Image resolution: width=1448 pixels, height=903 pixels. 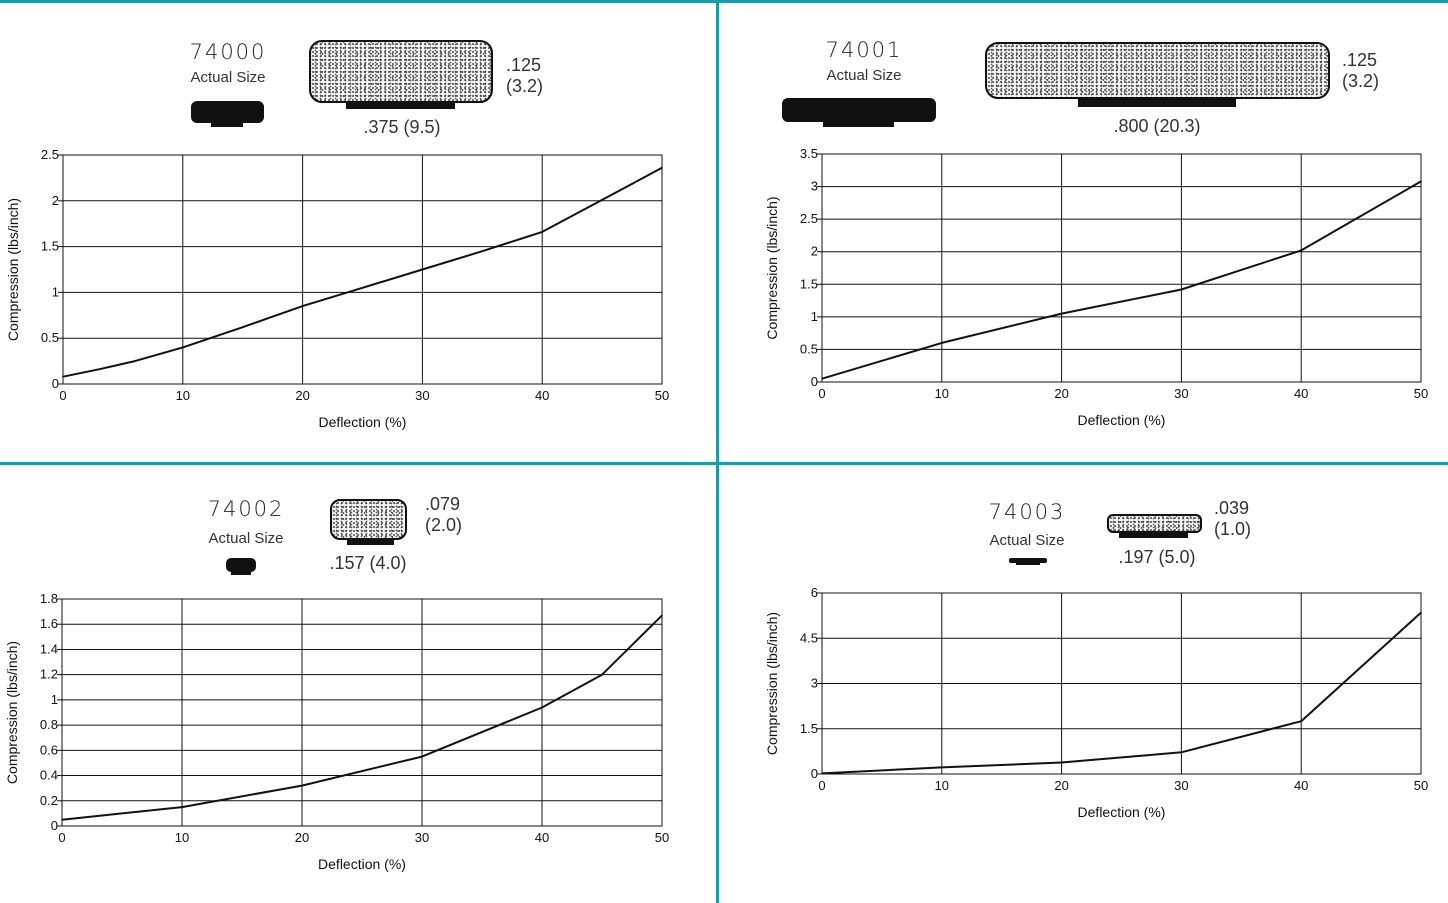 What do you see at coordinates (246, 509) in the screenshot?
I see `part-number: 74002` at bounding box center [246, 509].